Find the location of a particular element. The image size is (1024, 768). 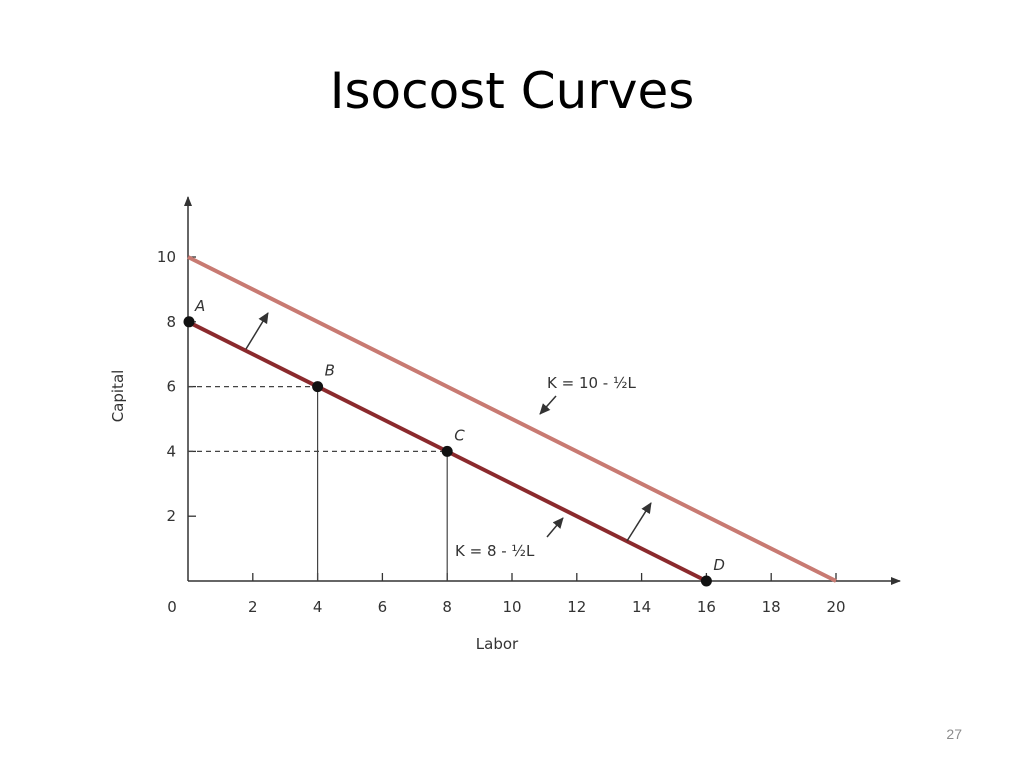

x-tick-label: 14 is located at coordinates (641, 607).